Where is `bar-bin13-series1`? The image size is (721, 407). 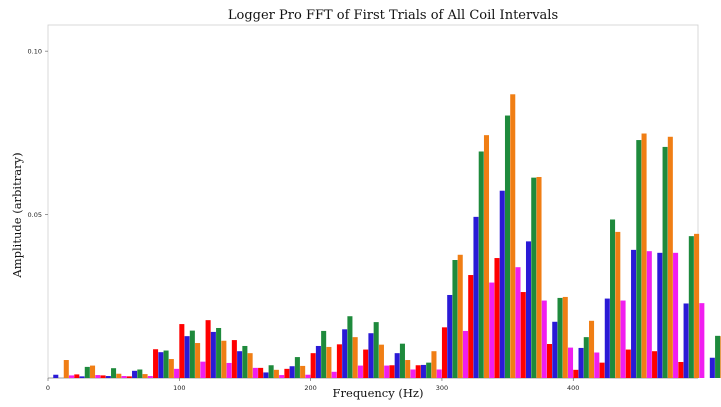 bar-bin13-series1 is located at coordinates (392, 371).